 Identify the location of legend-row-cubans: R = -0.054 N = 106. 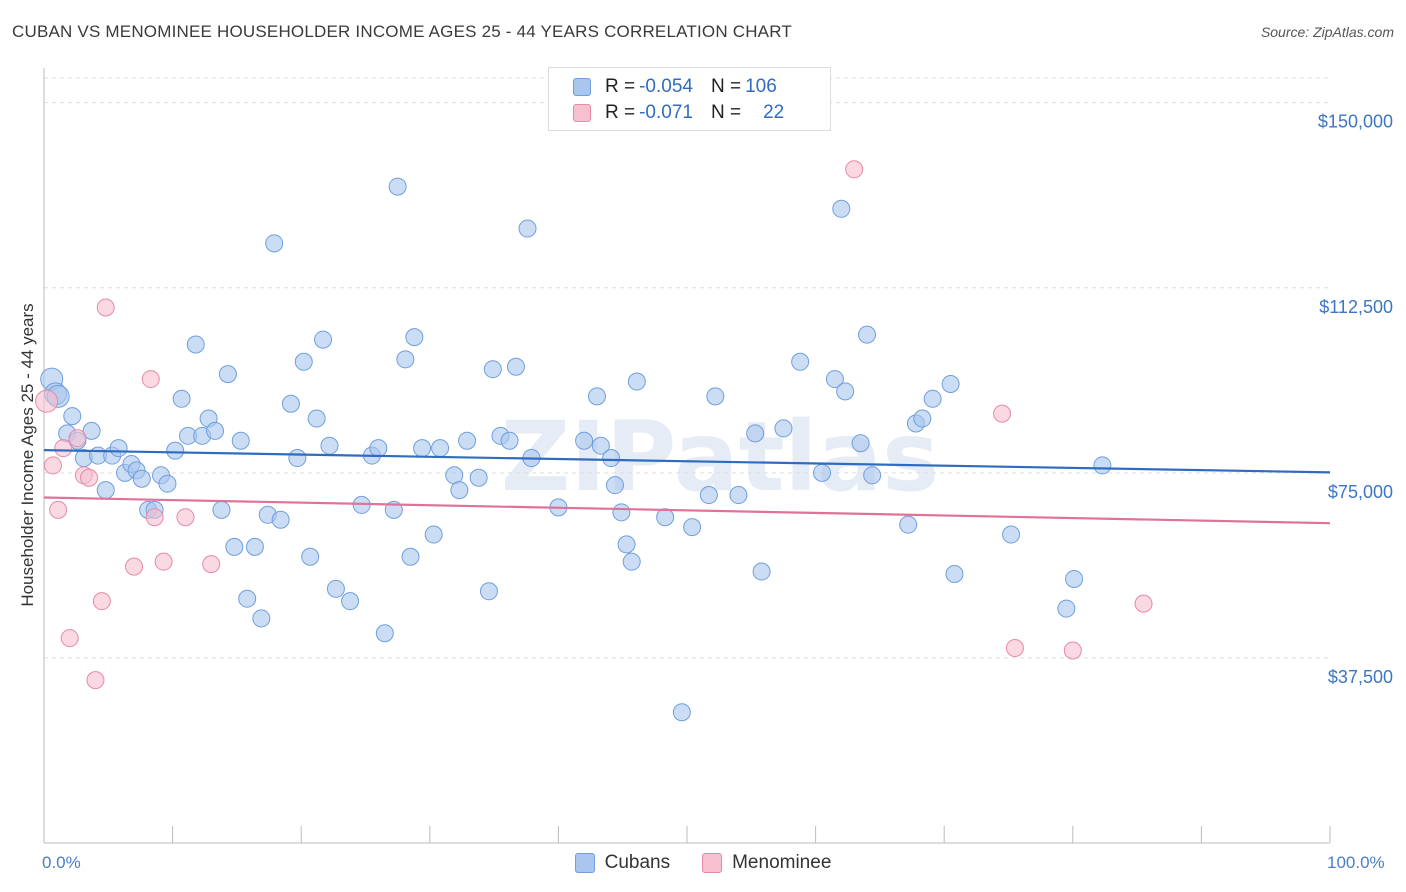
(675, 87).